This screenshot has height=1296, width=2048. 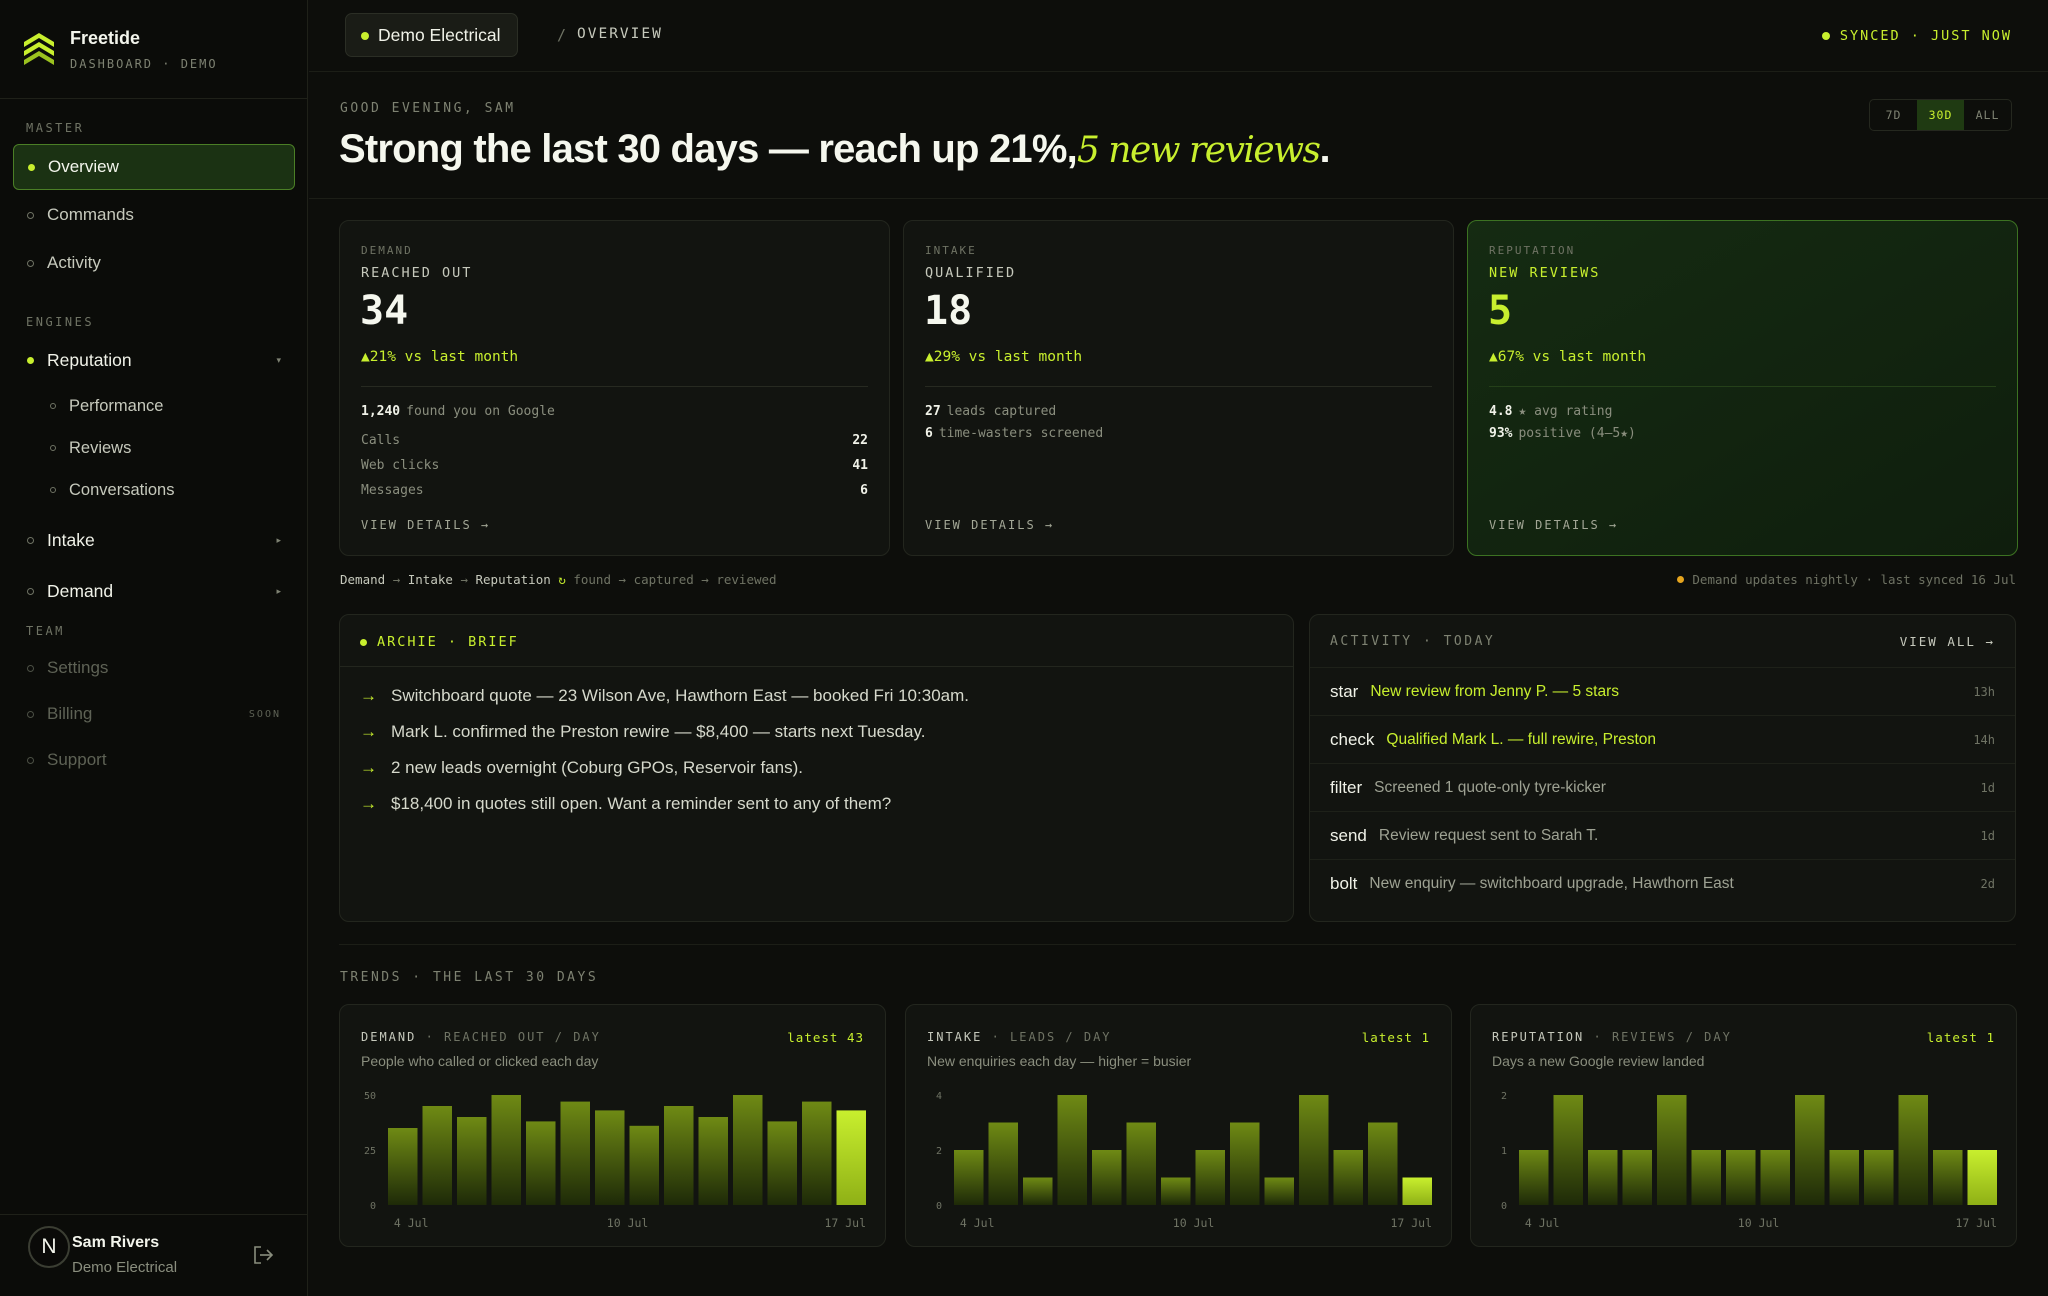 I want to click on brand: Freetide DASHBOARD · DEMO, so click(x=120, y=49).